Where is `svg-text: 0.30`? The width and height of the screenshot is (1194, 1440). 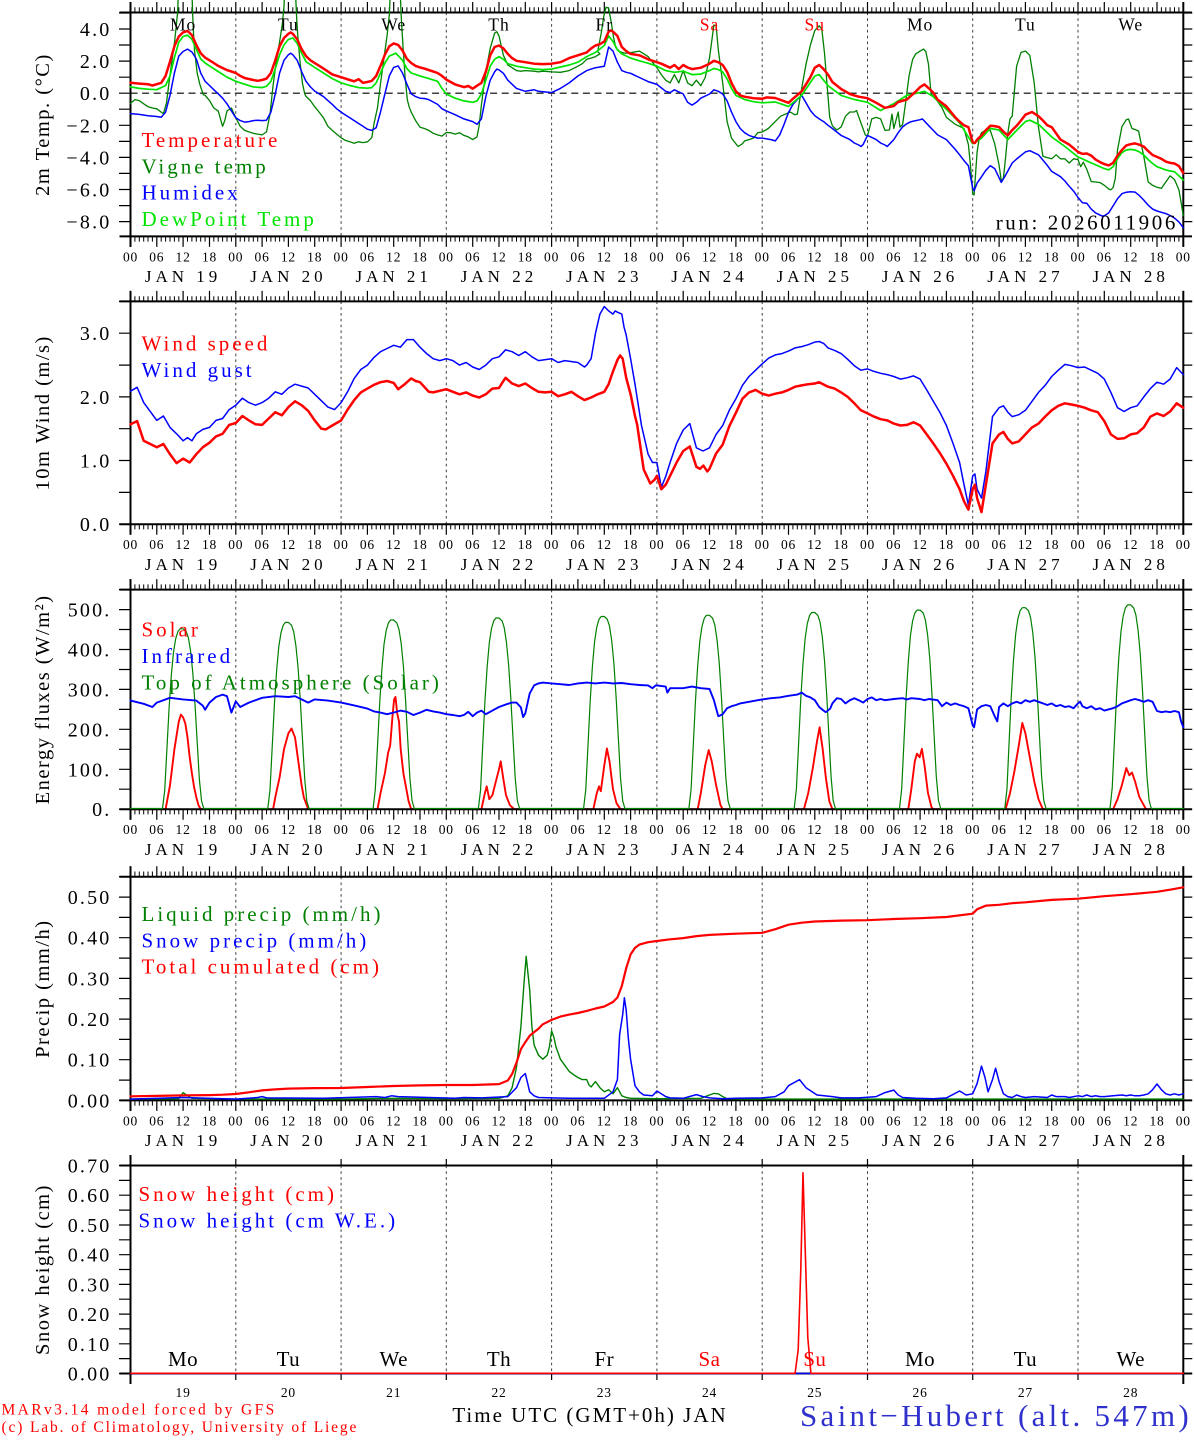
svg-text: 0.30 is located at coordinates (90, 1285).